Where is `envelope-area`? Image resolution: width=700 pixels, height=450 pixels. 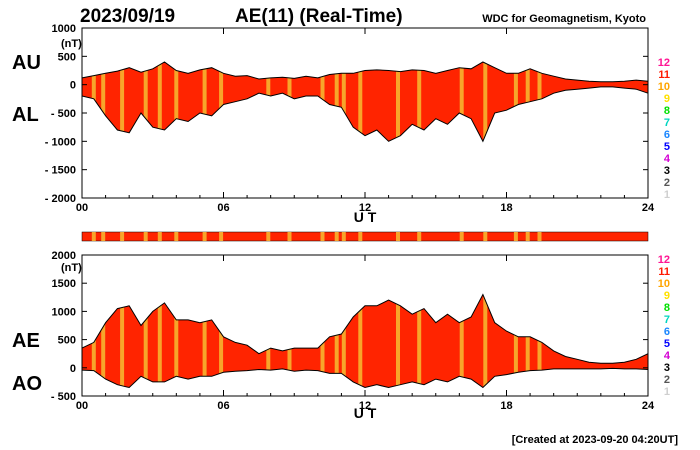
envelope-area is located at coordinates (365, 102).